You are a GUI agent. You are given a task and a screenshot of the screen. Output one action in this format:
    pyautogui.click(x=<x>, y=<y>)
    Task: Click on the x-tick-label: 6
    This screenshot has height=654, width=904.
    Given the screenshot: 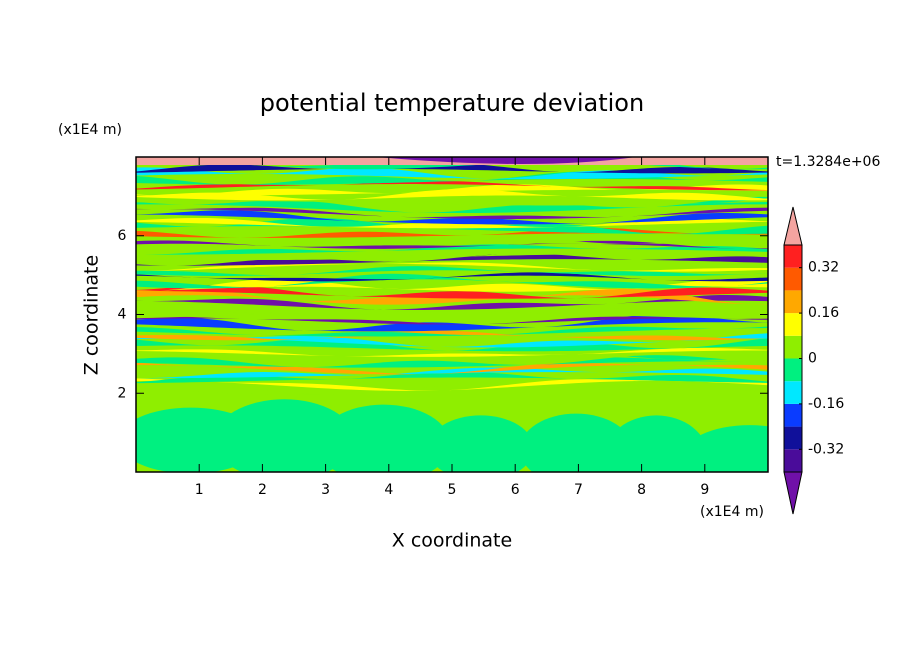 What is the action you would take?
    pyautogui.click(x=515, y=490)
    